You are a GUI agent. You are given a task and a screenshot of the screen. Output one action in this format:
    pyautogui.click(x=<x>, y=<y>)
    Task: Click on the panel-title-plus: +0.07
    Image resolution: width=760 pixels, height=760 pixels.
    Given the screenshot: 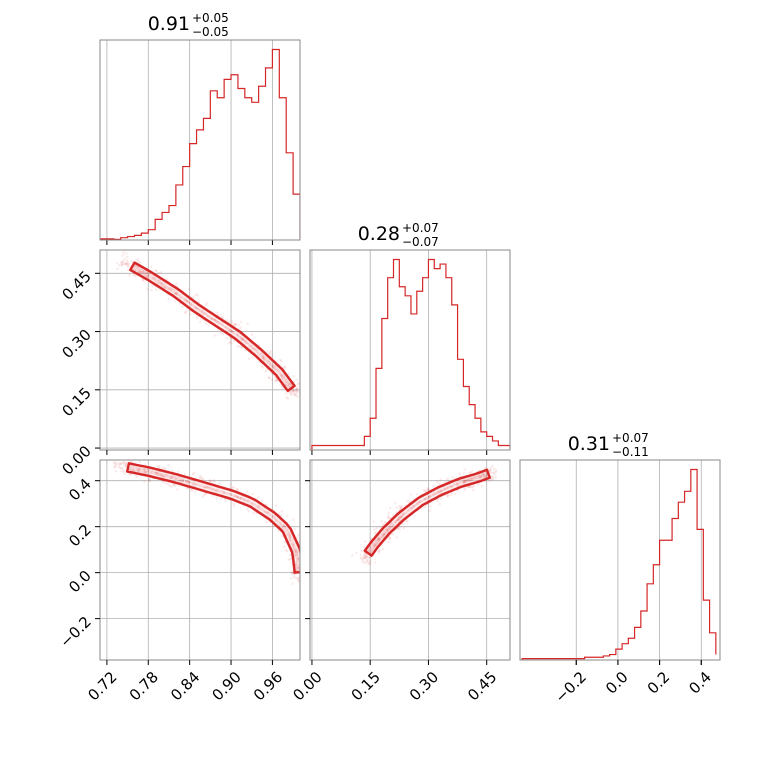 What is the action you would take?
    pyautogui.click(x=630, y=438)
    